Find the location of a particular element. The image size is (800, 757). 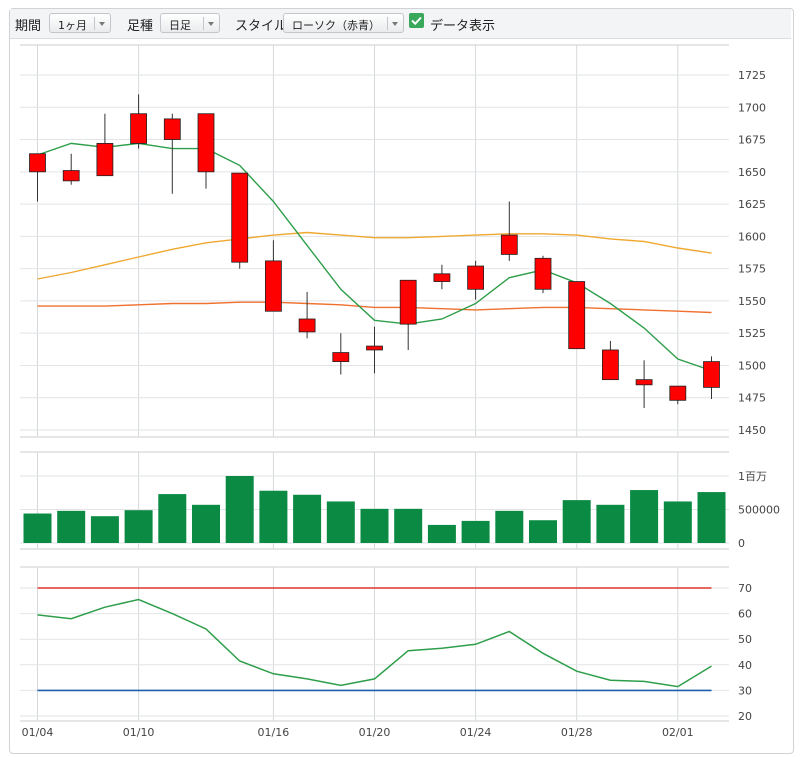

price-tick-label: 1575 is located at coordinates (752, 269).